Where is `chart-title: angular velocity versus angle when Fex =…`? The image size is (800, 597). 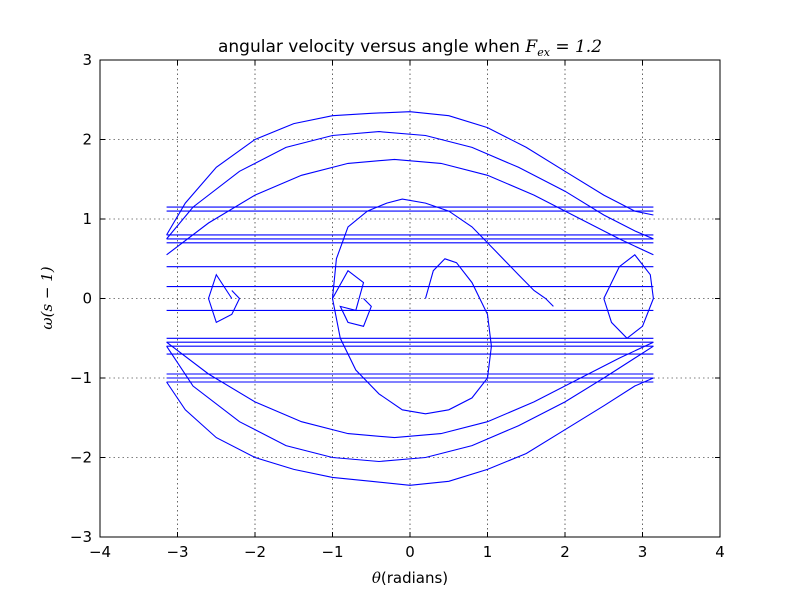
chart-title: angular velocity versus angle when Fex =… is located at coordinates (410, 48).